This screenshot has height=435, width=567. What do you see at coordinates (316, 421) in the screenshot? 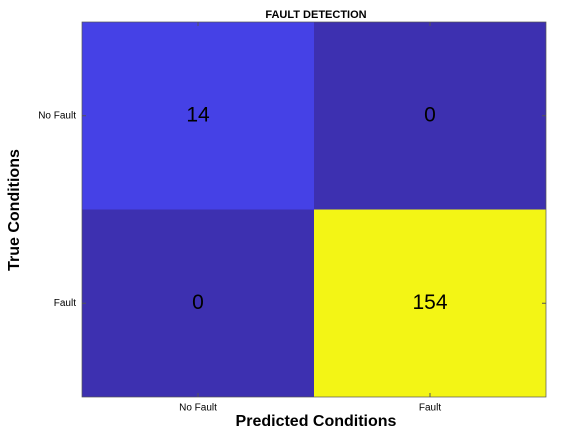
I see `x-axis-label: Predicted Conditions` at bounding box center [316, 421].